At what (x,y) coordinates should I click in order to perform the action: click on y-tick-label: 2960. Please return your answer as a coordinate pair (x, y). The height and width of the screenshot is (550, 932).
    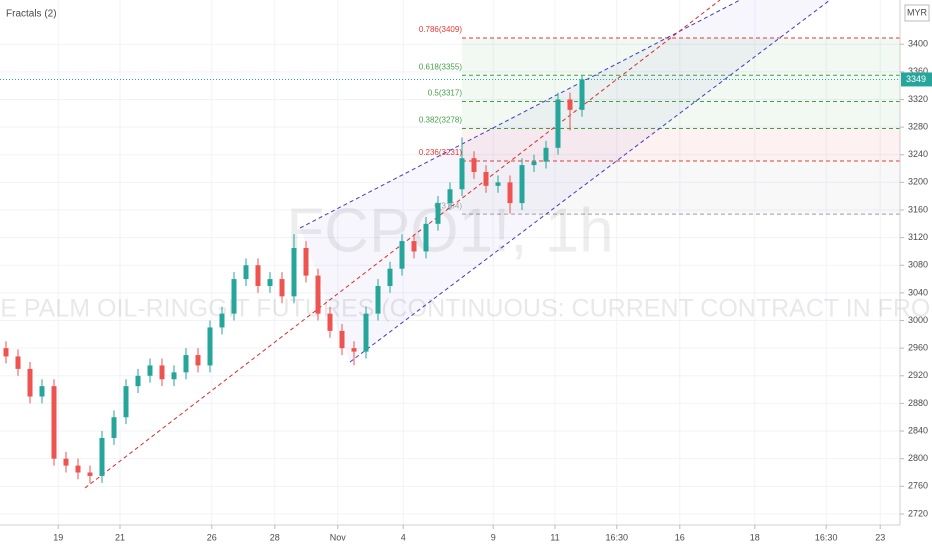
    Looking at the image, I should click on (918, 348).